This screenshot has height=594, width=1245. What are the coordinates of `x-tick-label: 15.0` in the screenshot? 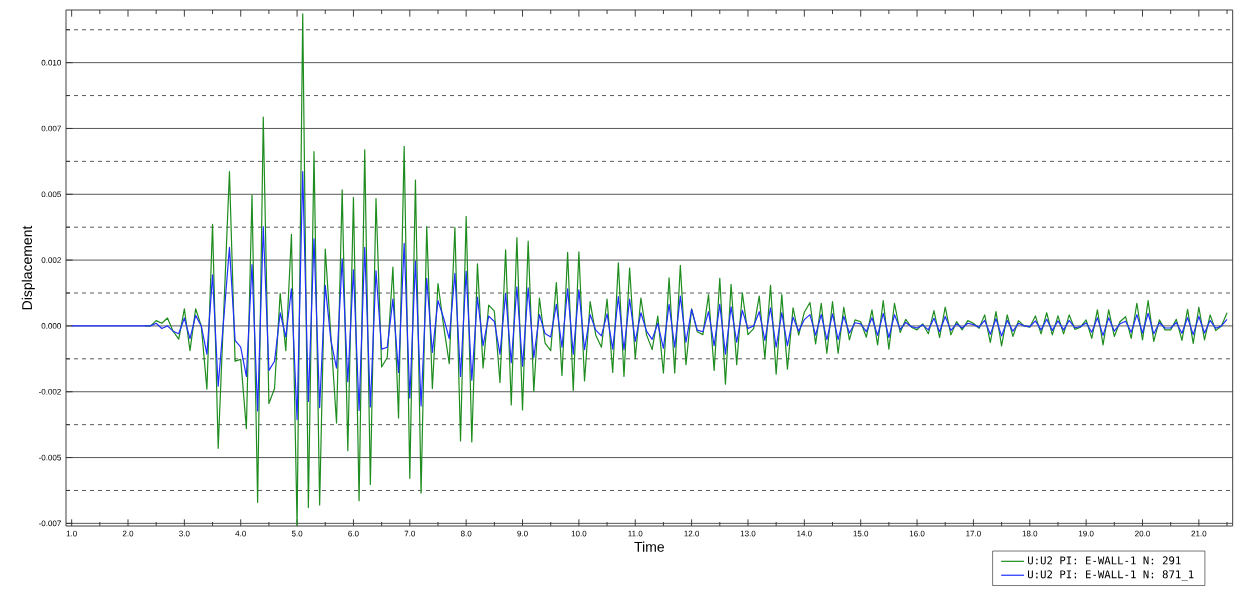 It's located at (861, 533).